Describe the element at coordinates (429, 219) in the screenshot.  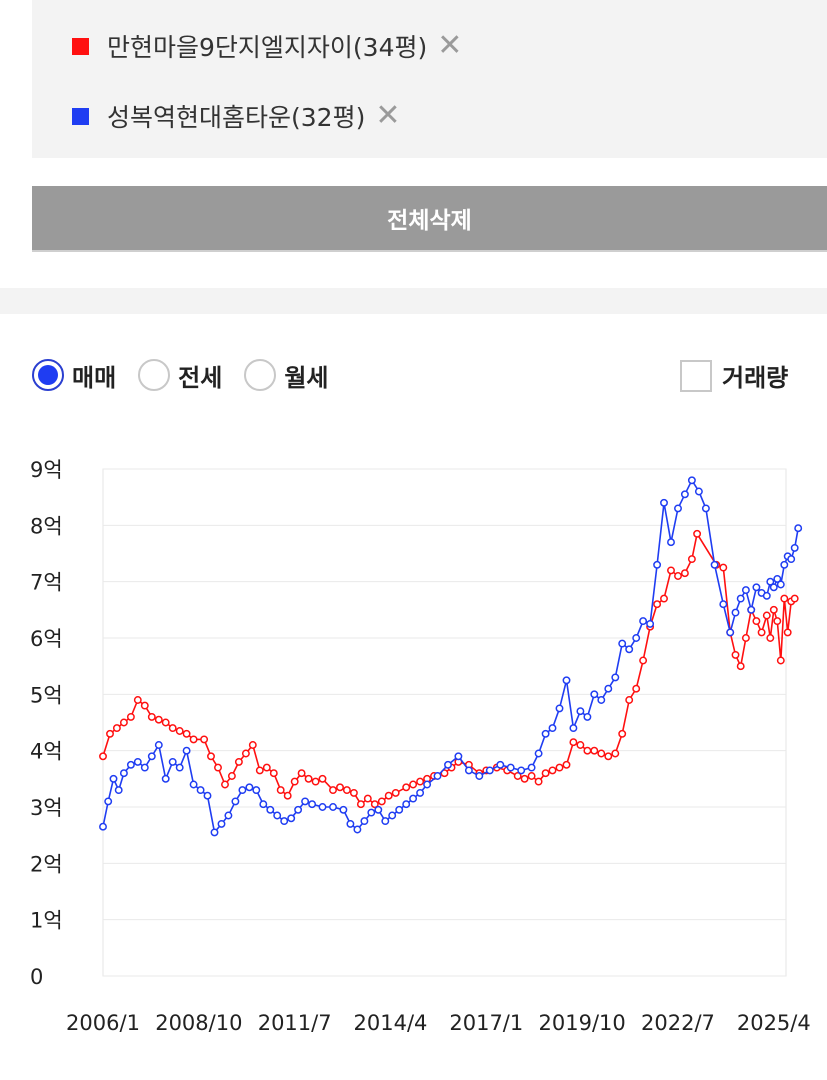
I see `clear-all-button: 전체삭제` at that location.